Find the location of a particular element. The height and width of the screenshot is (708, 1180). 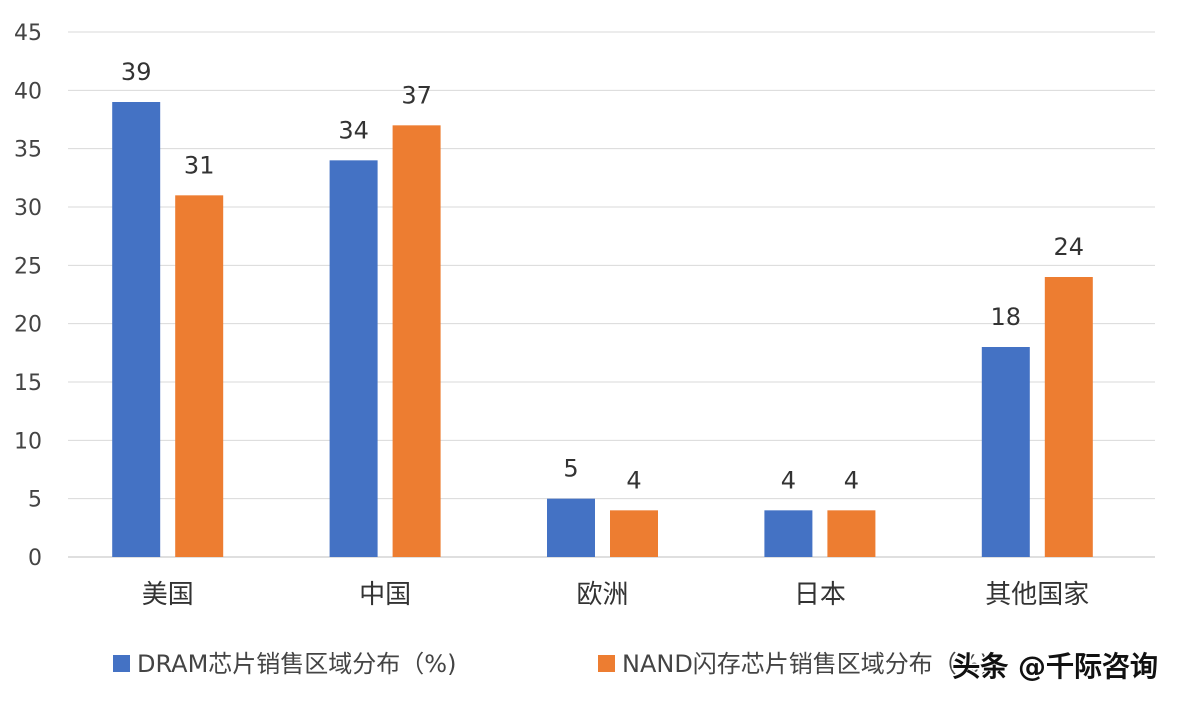

y-tick-label: 15 is located at coordinates (28, 383).